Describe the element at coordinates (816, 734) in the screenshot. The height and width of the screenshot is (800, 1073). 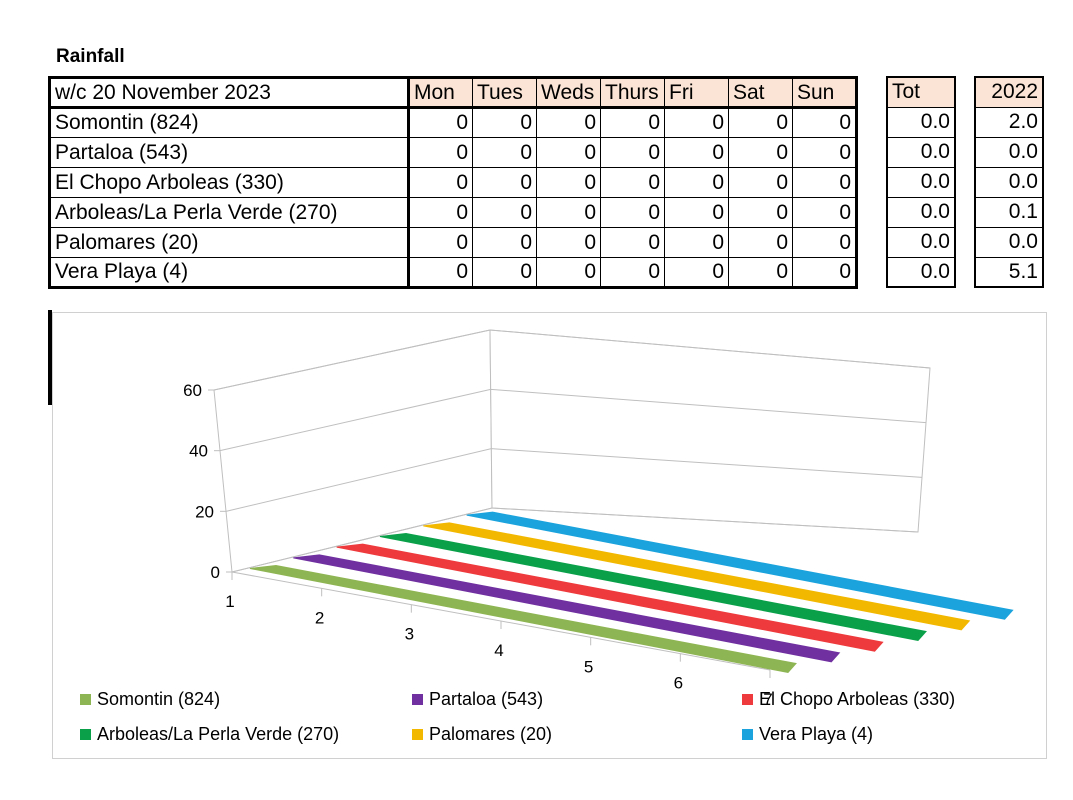
I see `legend-label: Vera Playa (4)` at that location.